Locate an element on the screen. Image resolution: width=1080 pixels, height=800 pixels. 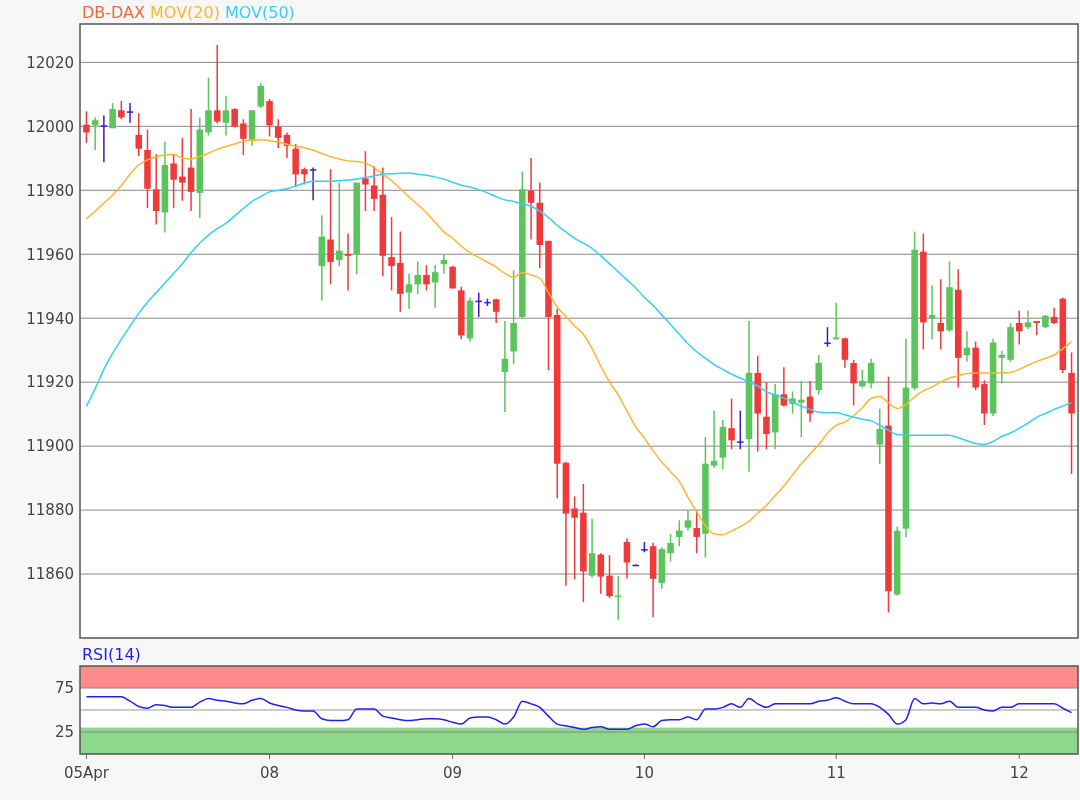
y-tick-label: 12000 is located at coordinates (50, 126).